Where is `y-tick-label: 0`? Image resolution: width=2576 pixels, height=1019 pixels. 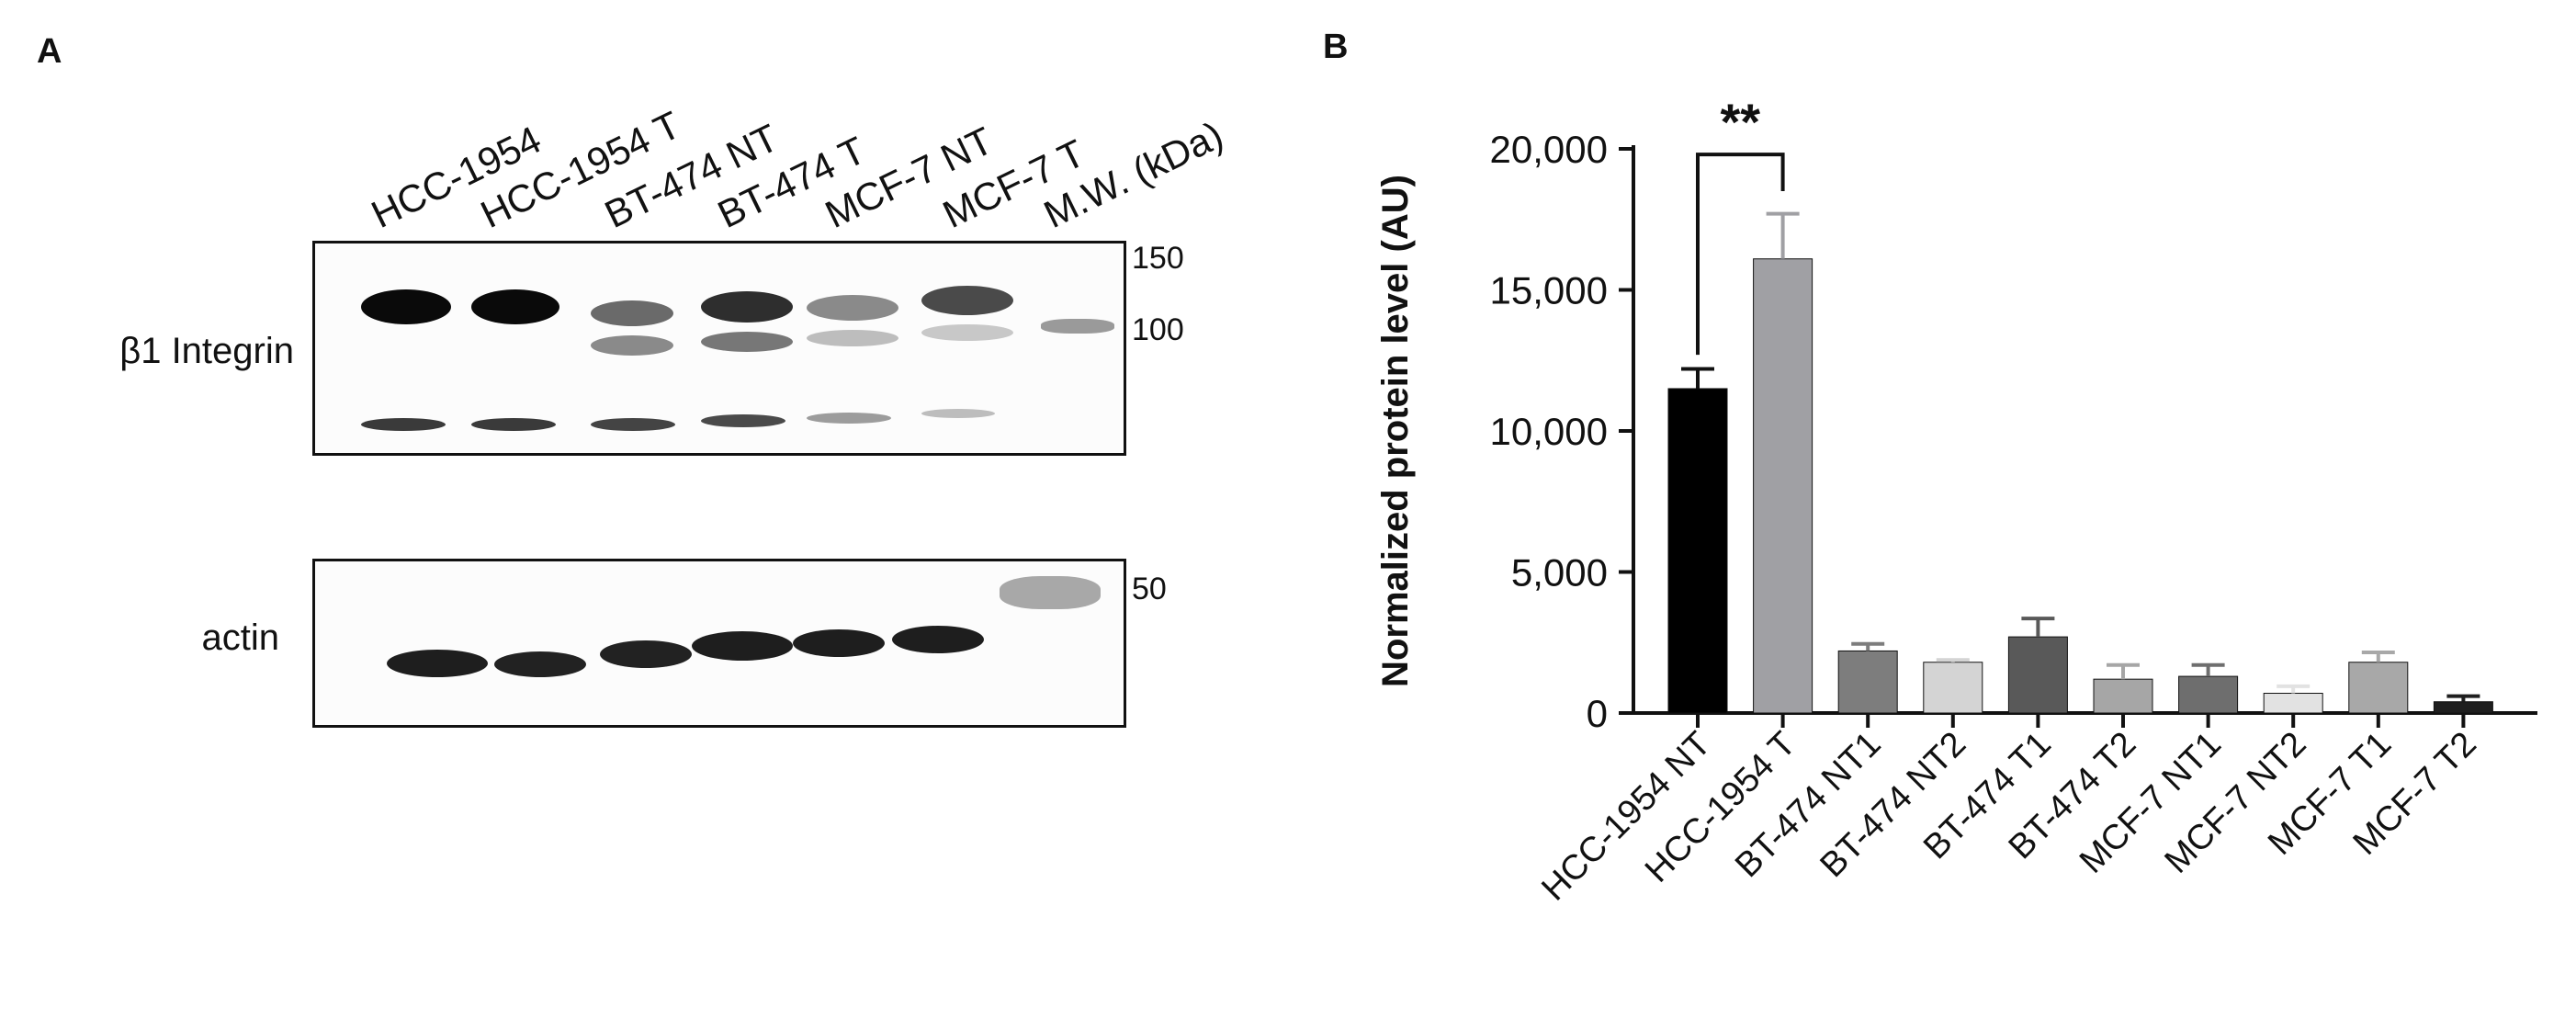
y-tick-label: 0 is located at coordinates (1597, 713).